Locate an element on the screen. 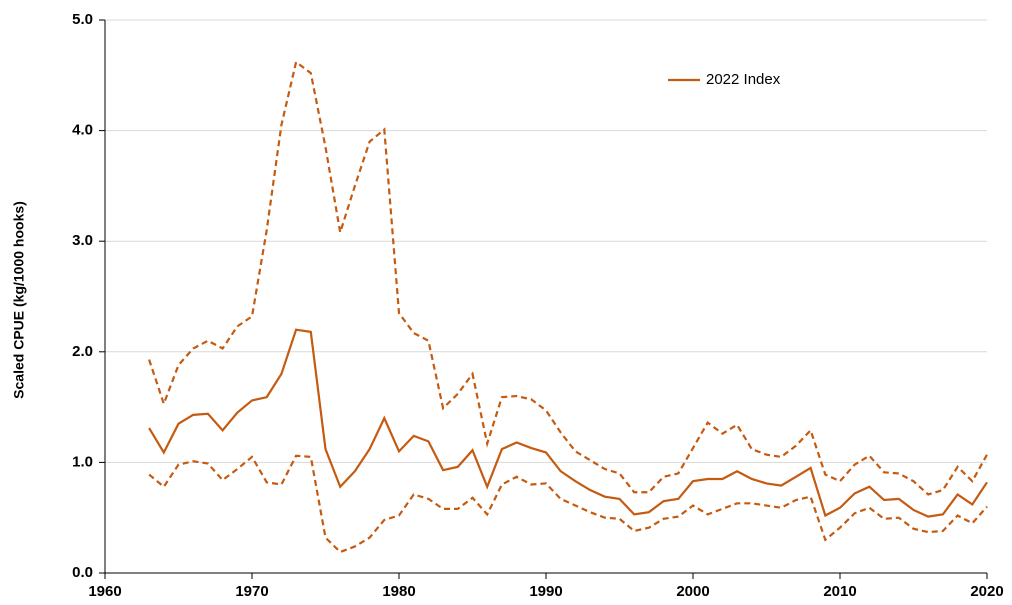 This screenshot has height=605, width=1012. y-tick-label: 4.0 is located at coordinates (82, 130).